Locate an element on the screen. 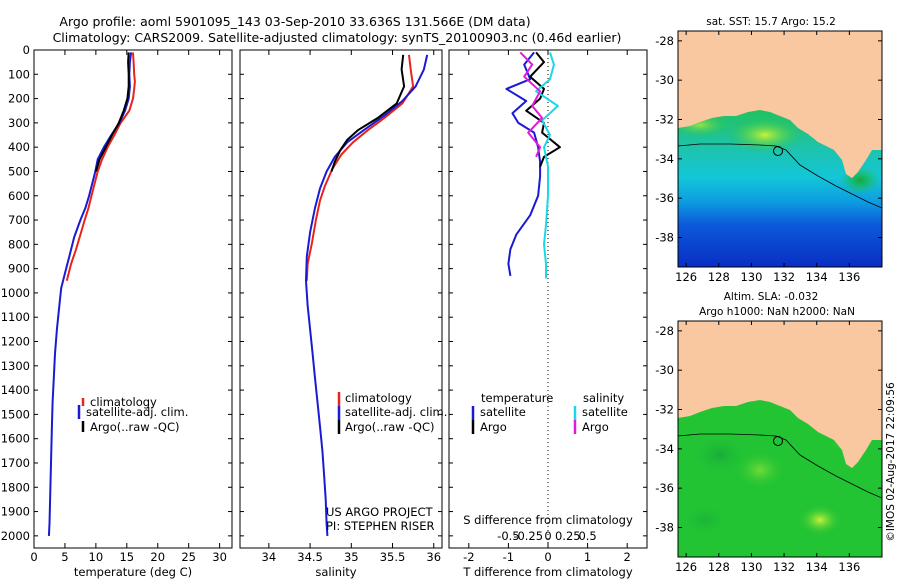  sla-isobath is located at coordinates (780, 466).